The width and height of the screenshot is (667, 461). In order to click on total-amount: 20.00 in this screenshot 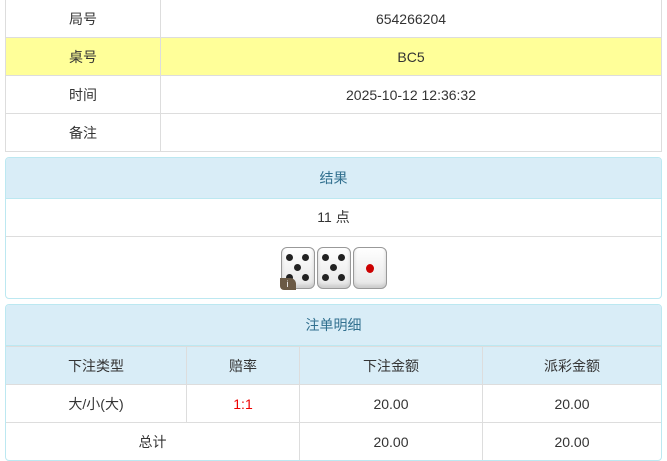, I will do `click(391, 441)`.